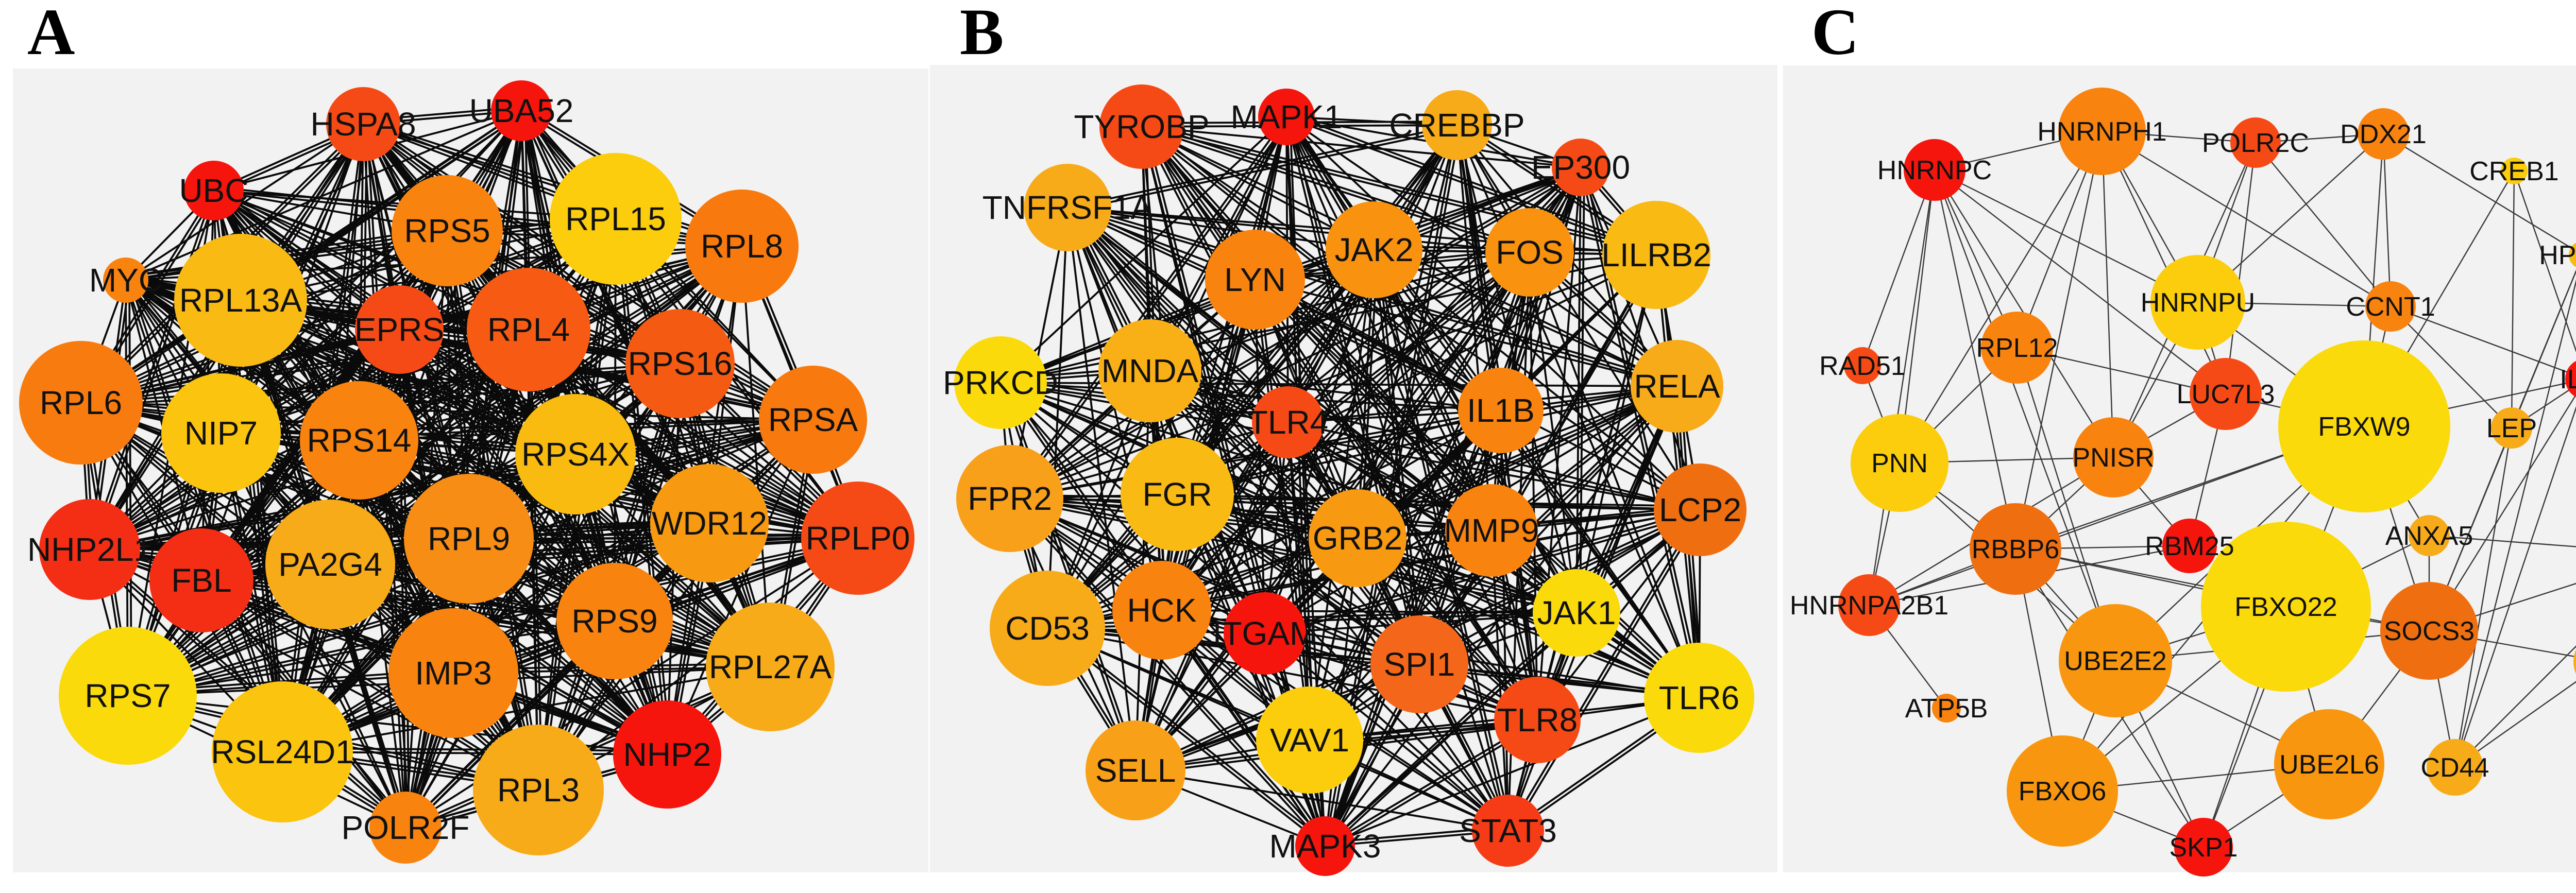 This screenshot has width=2576, height=893. I want to click on svg-text: FPR2, so click(1010, 499).